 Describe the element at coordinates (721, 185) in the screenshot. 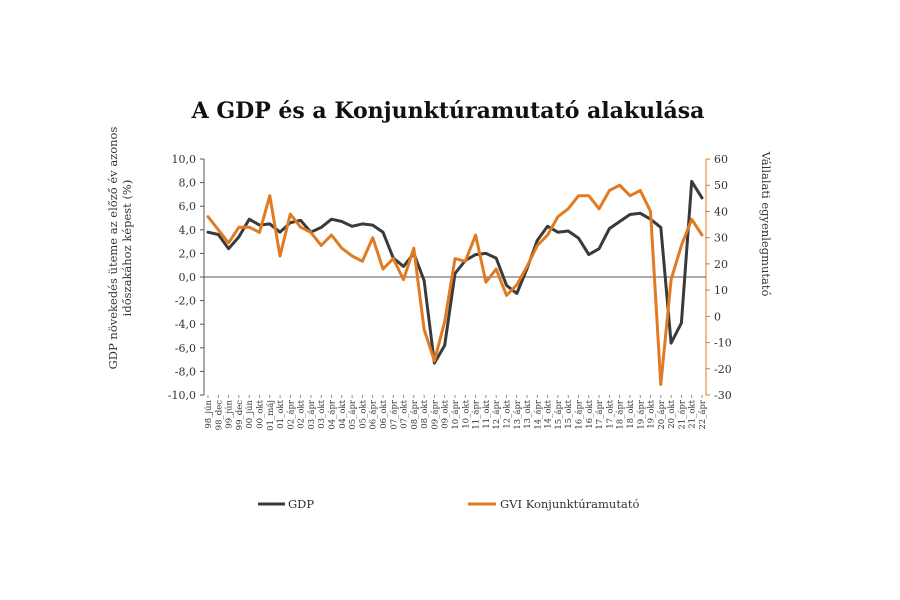

I see `right-tick-label: 50` at that location.